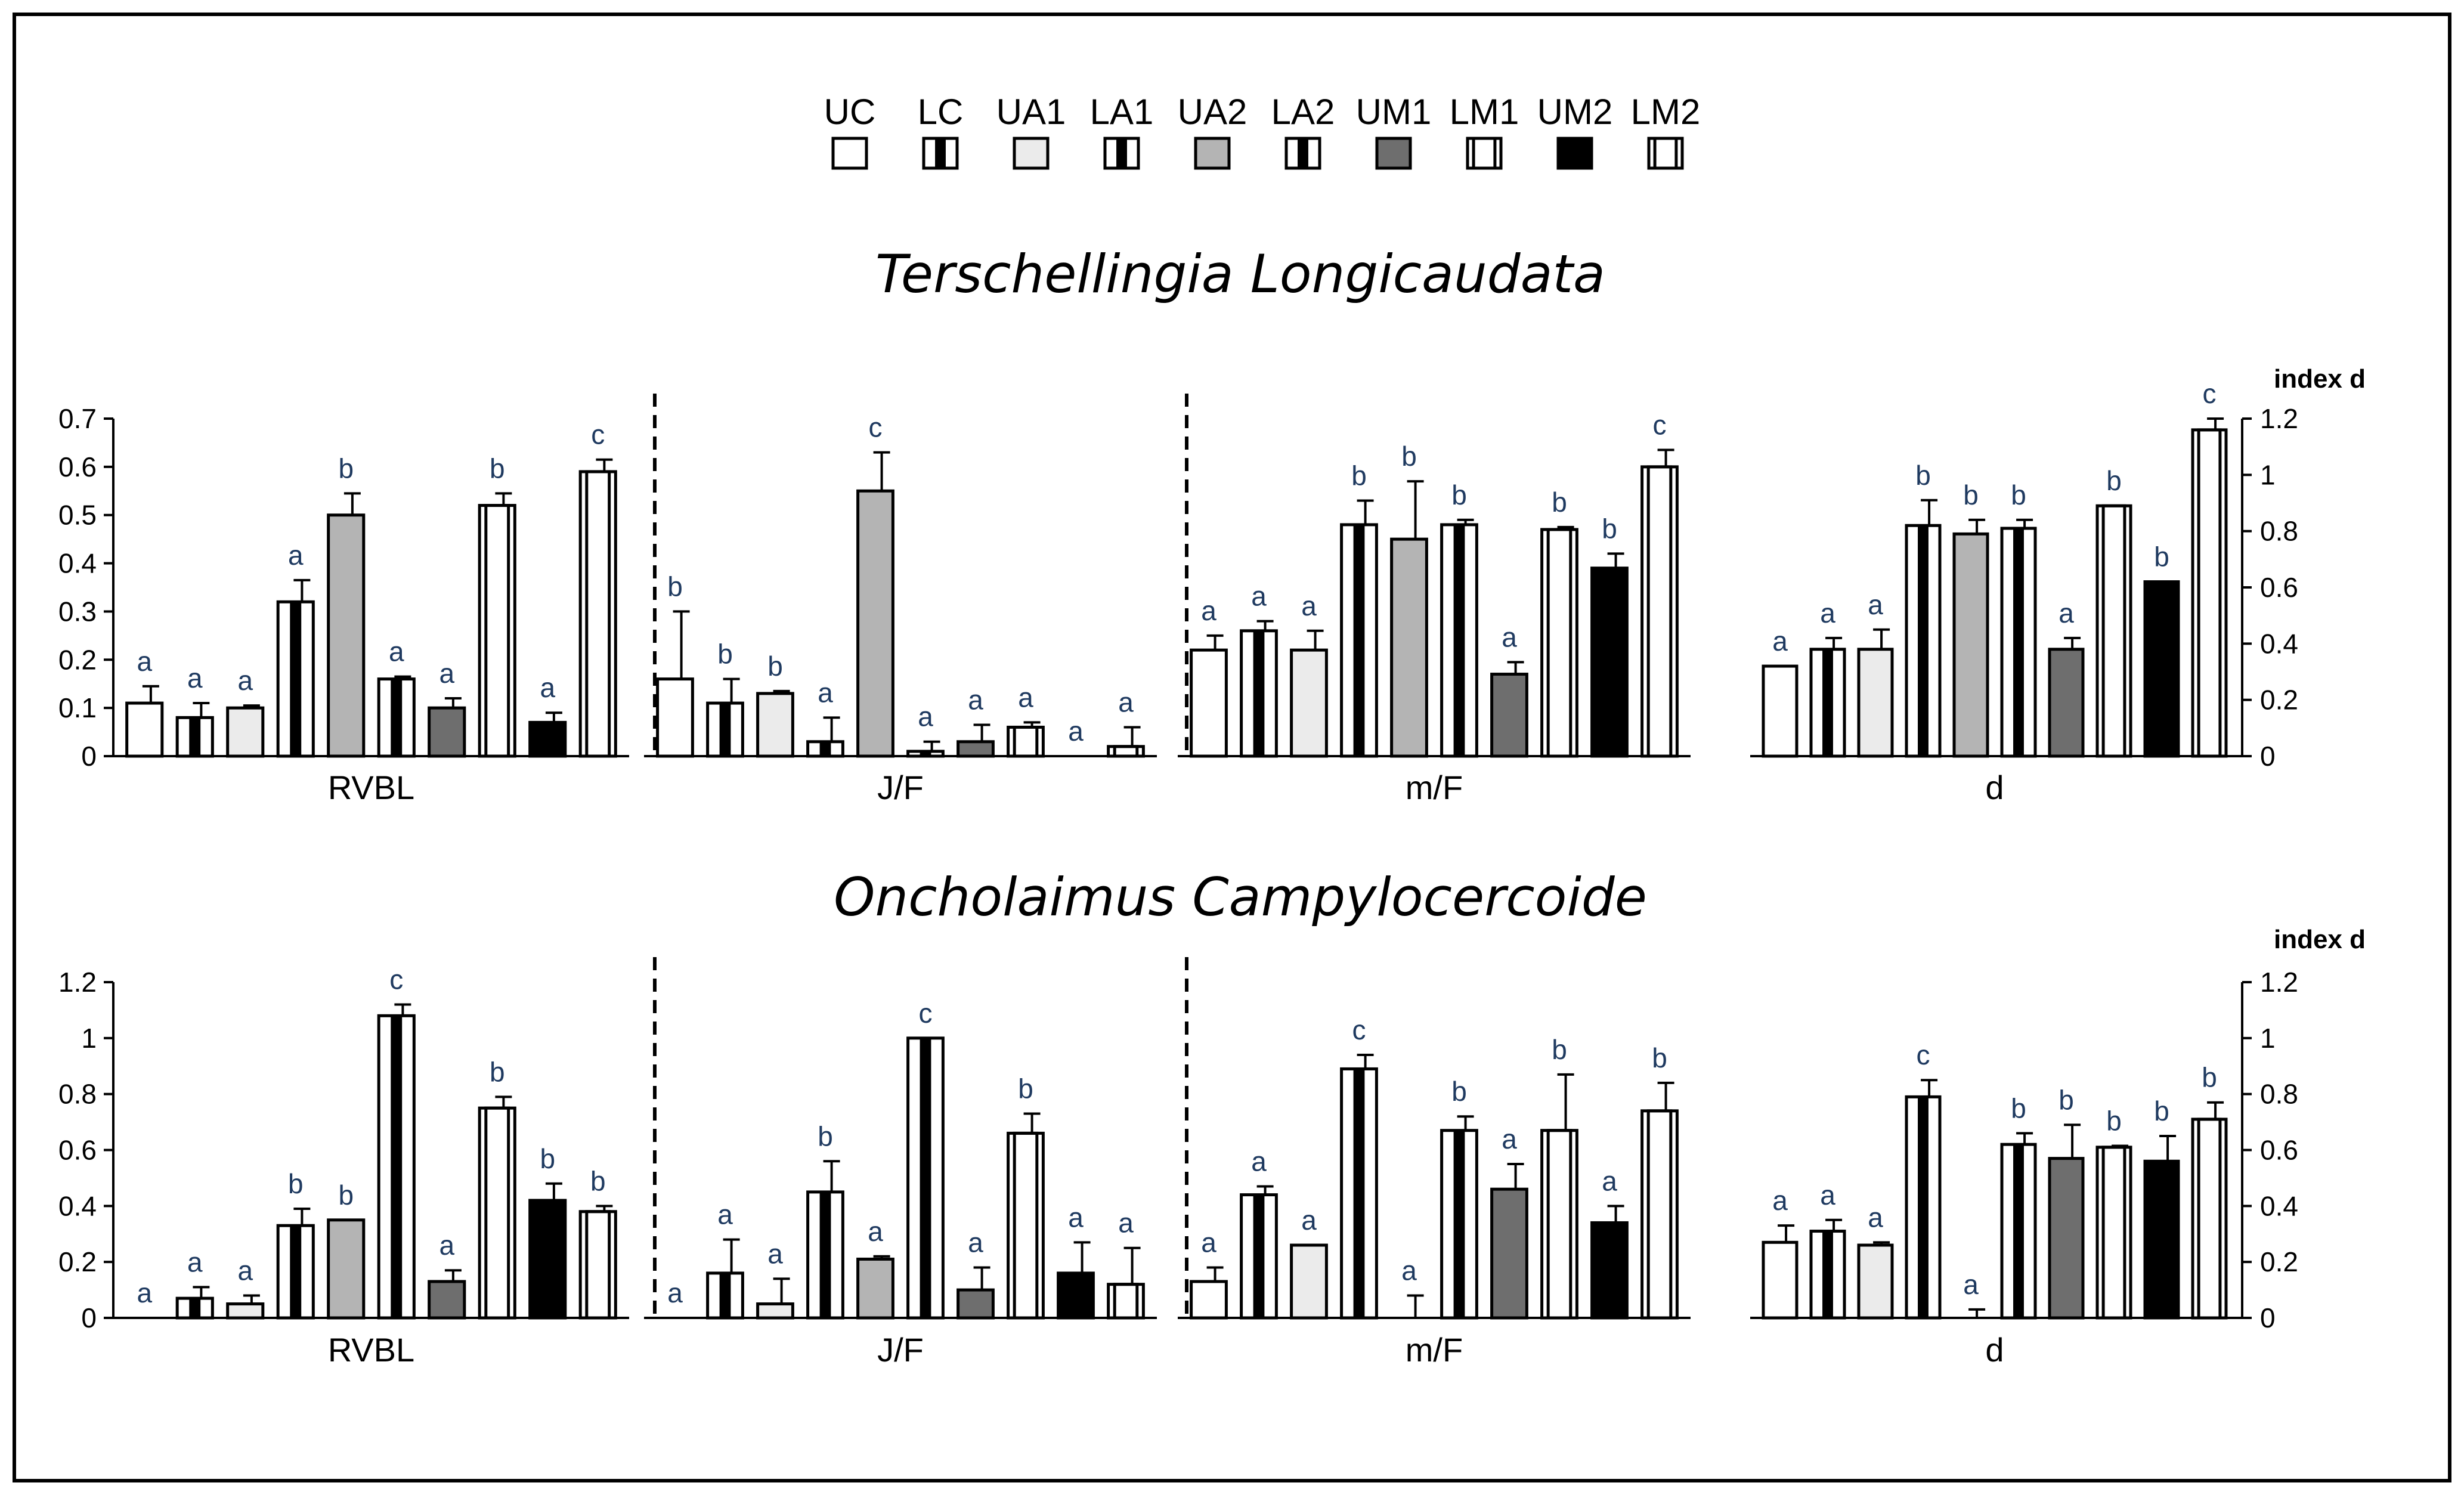 This screenshot has width=2464, height=1495. Describe the element at coordinates (1409, 647) in the screenshot. I see `bar-m-f-ua2` at that location.